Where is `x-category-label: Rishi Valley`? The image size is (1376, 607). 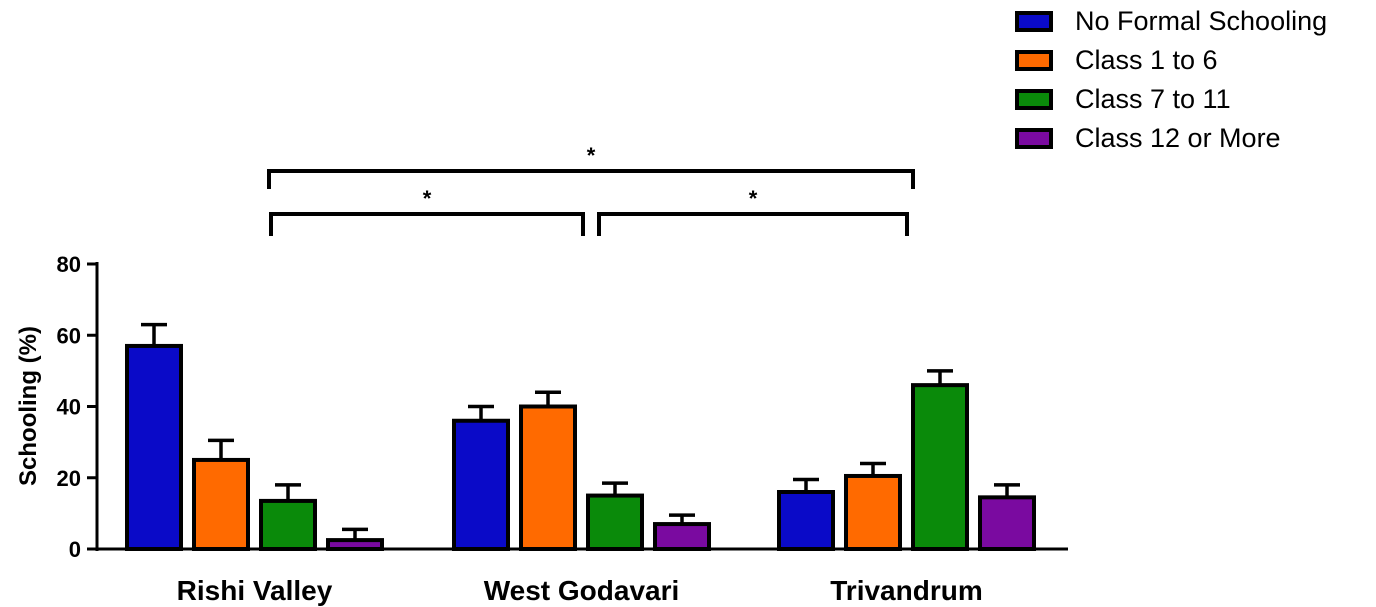 x-category-label: Rishi Valley is located at coordinates (255, 590).